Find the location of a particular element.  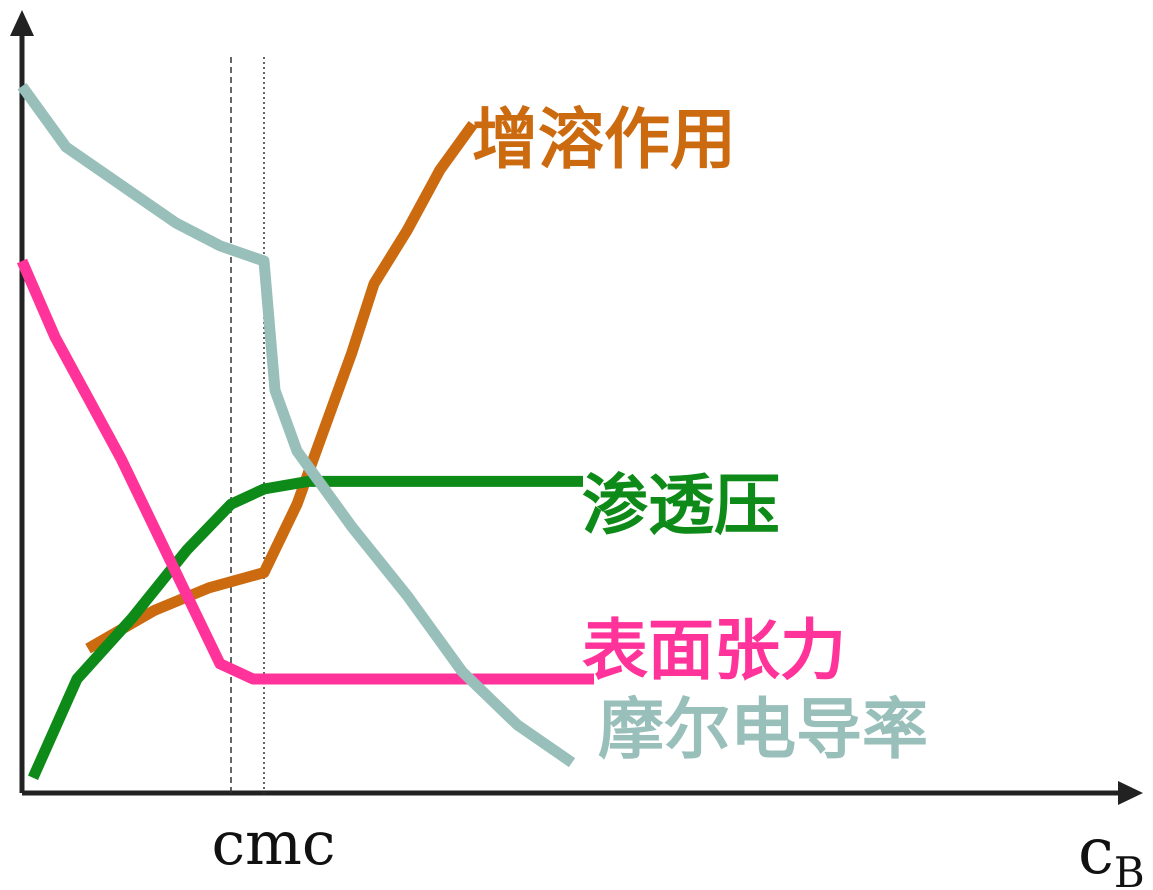

x-axis-label-subscript: B is located at coordinates (1129, 869).